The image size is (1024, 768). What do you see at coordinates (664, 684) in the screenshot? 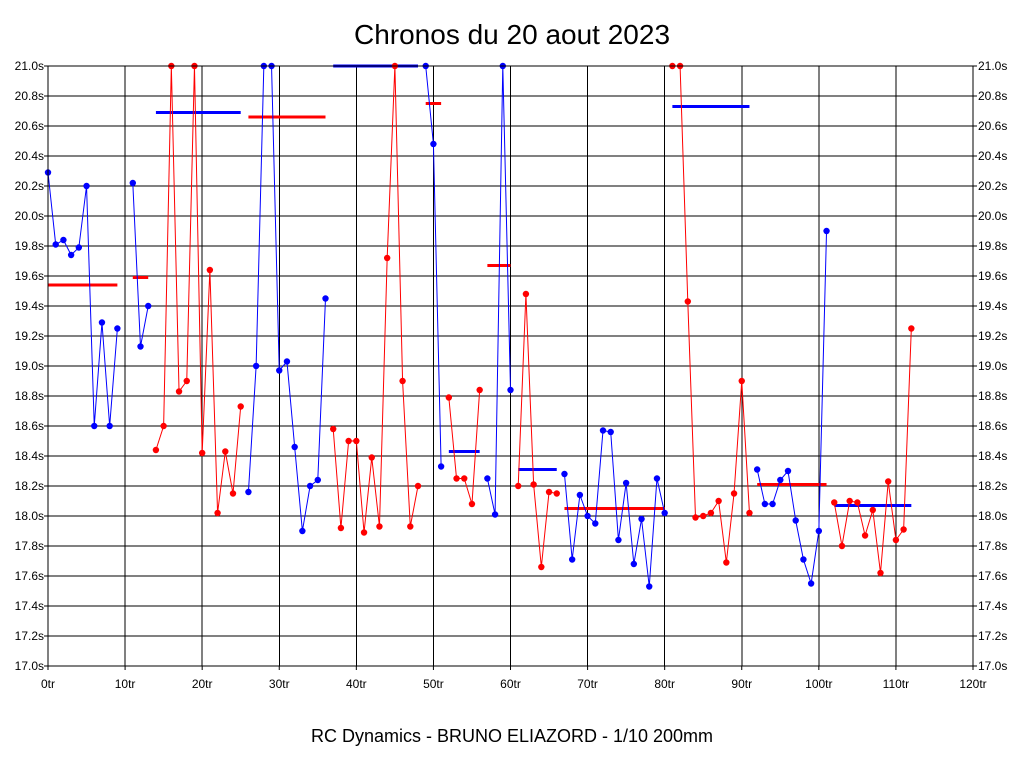
I see `x-tick-label: 80tr` at bounding box center [664, 684].